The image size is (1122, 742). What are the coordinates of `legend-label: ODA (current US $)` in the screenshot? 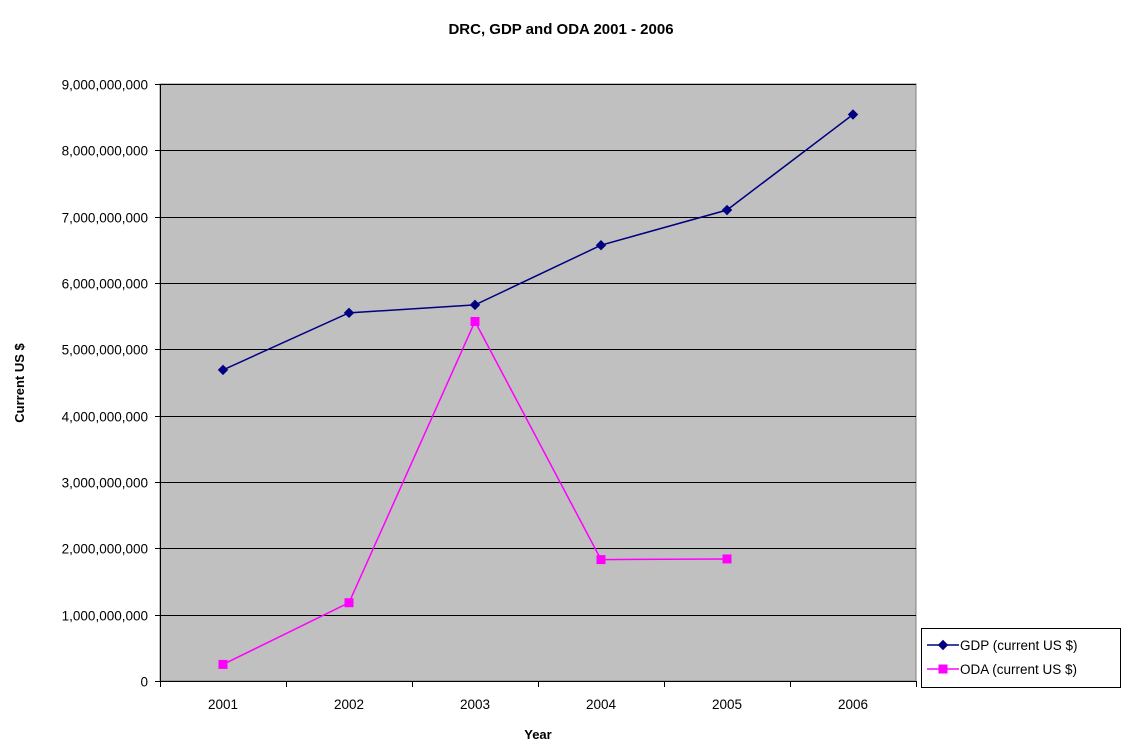 It's located at (1018, 669).